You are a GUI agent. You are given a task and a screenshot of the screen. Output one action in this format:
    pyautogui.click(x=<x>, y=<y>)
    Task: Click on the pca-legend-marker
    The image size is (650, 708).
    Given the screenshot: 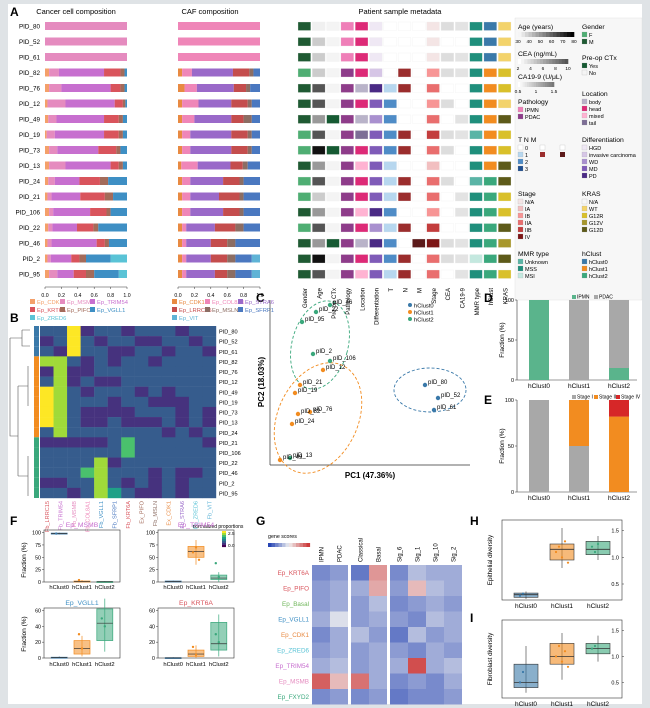 What is the action you would take?
    pyautogui.click(x=410, y=305)
    